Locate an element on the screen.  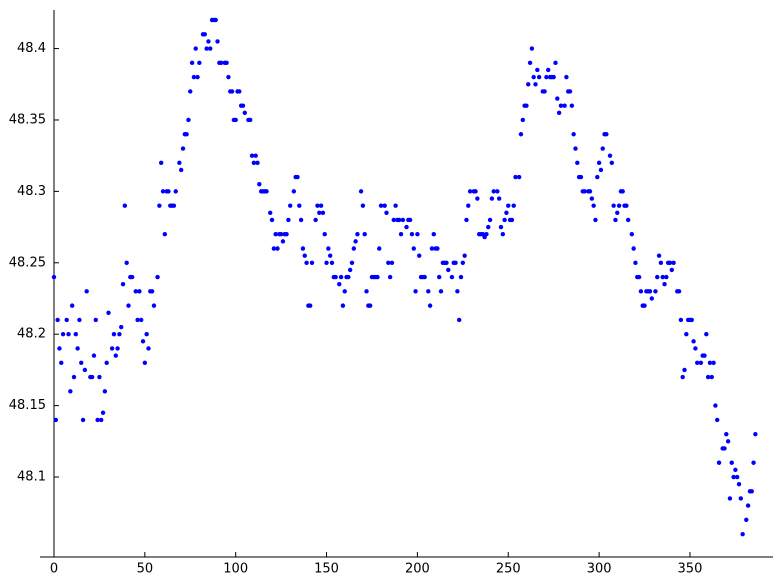
x-tick-label: 0 is located at coordinates (54, 569).